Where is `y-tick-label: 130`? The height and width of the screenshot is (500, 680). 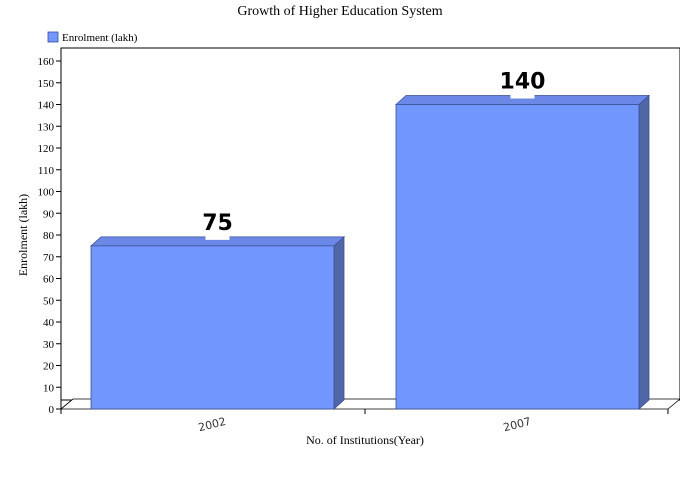 y-tick-label: 130 is located at coordinates (46, 127).